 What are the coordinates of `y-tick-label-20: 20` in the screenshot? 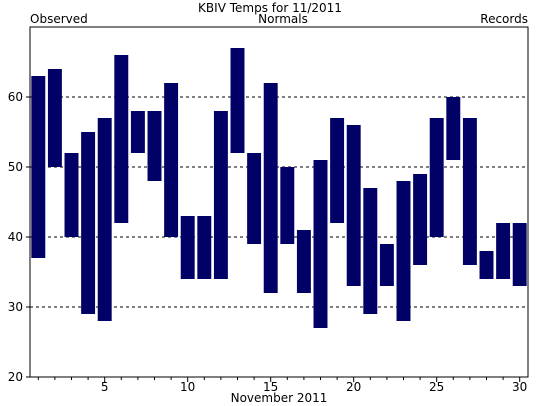 It's located at (15, 377).